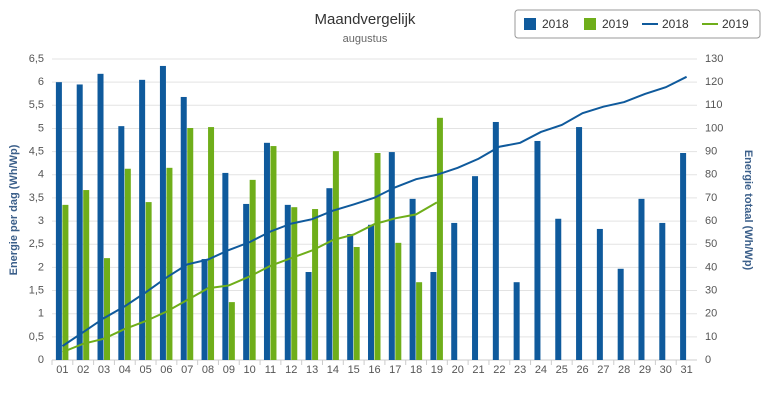 The image size is (768, 400). I want to click on y2-tick-label: 100, so click(714, 128).